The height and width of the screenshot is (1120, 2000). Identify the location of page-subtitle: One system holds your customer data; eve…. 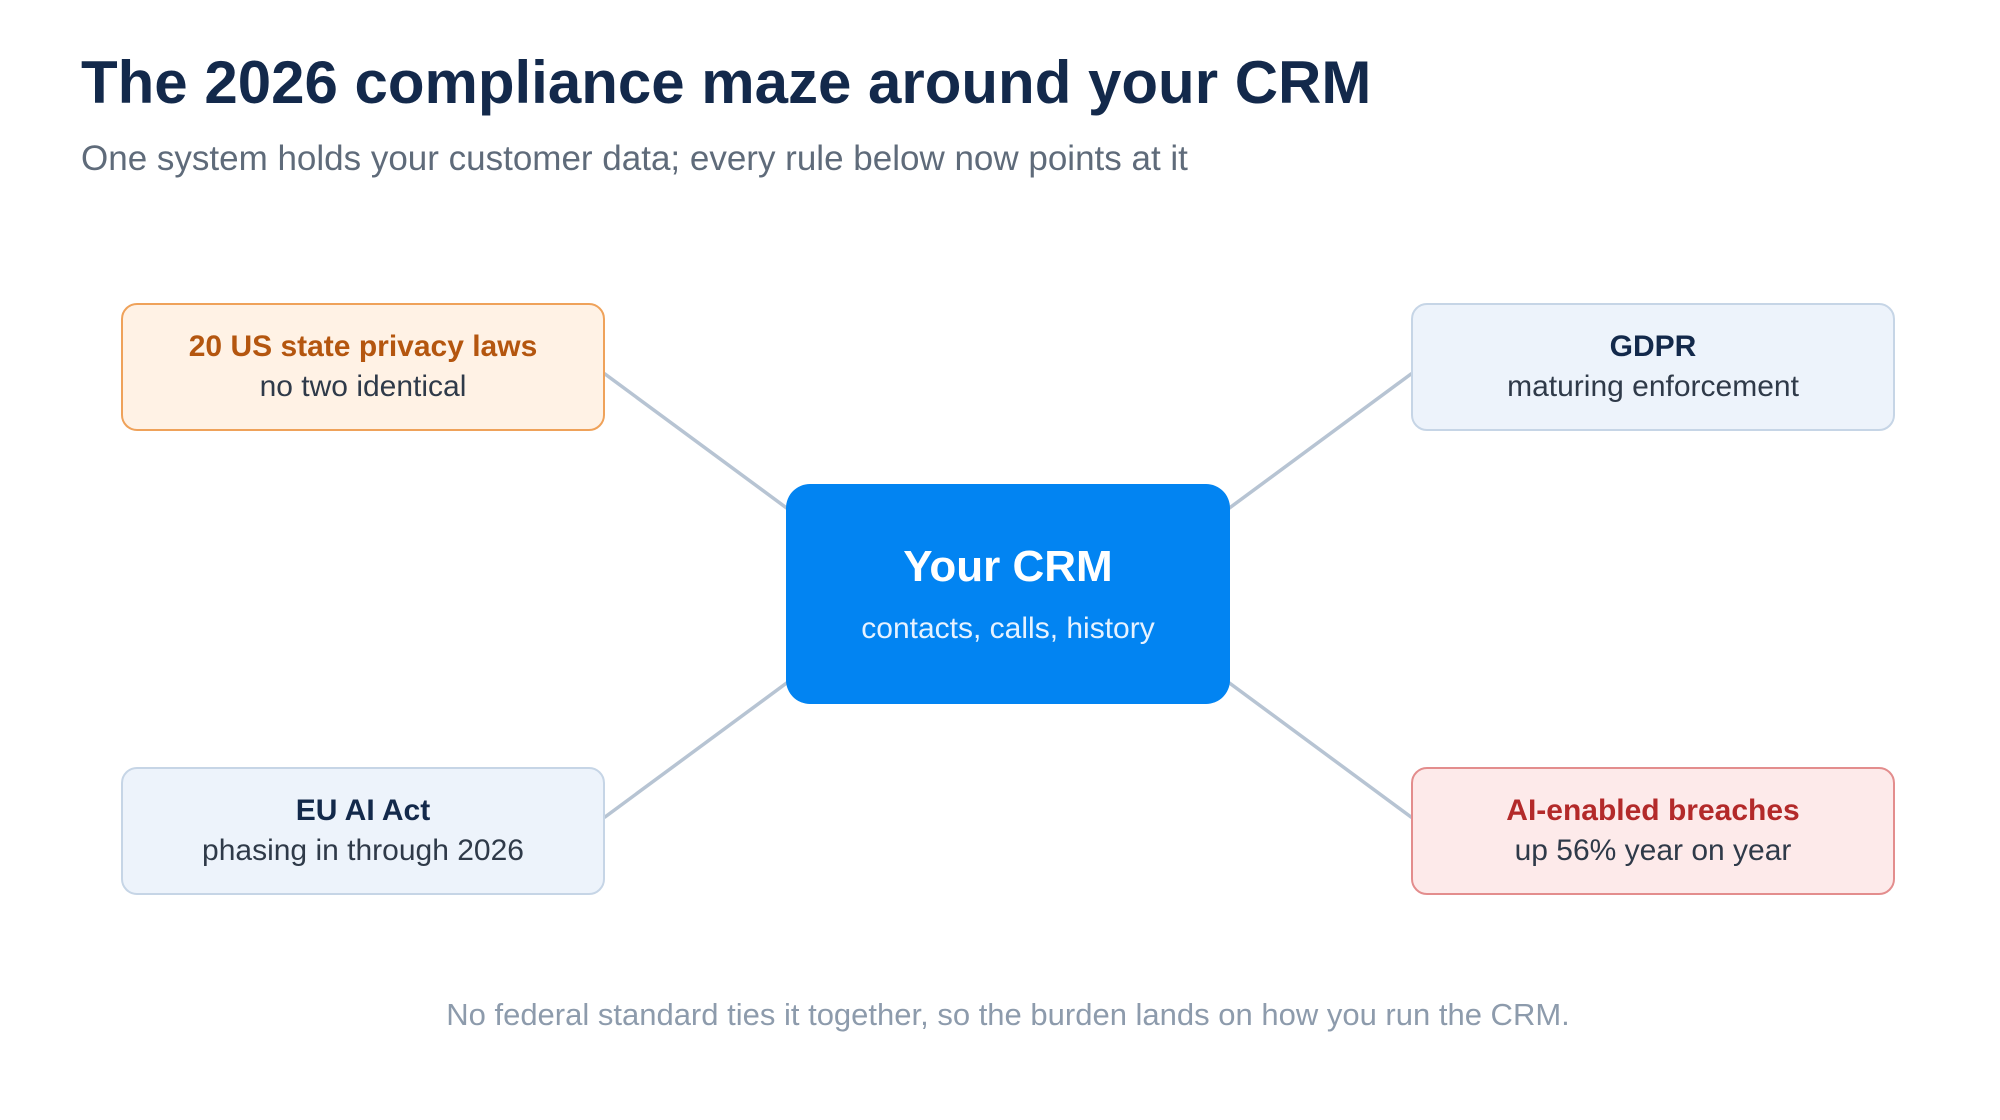
(634, 158).